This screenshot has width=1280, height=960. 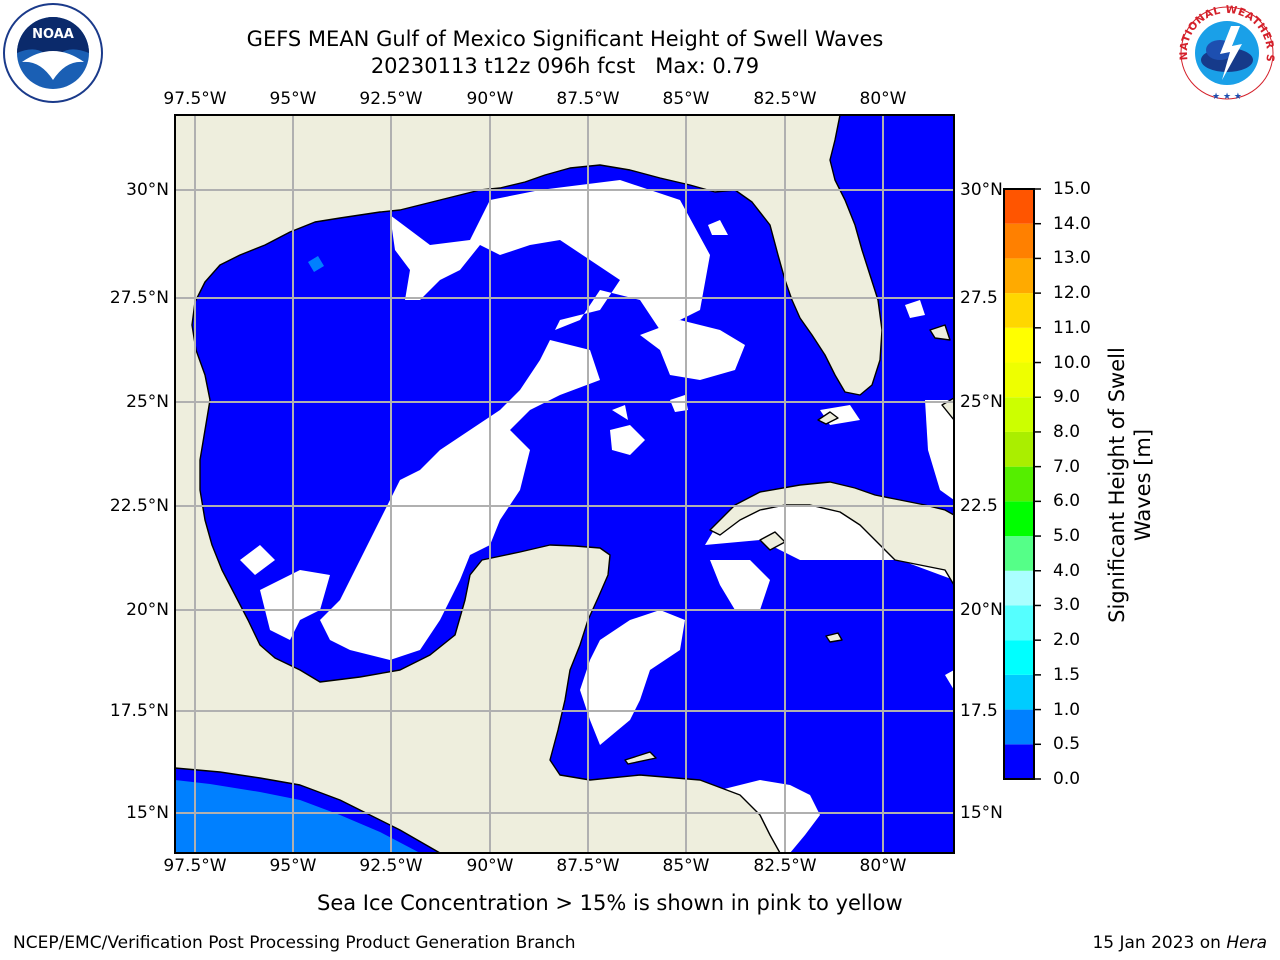 What do you see at coordinates (1072, 293) in the screenshot?
I see `colorbar-tick-label: 12.0` at bounding box center [1072, 293].